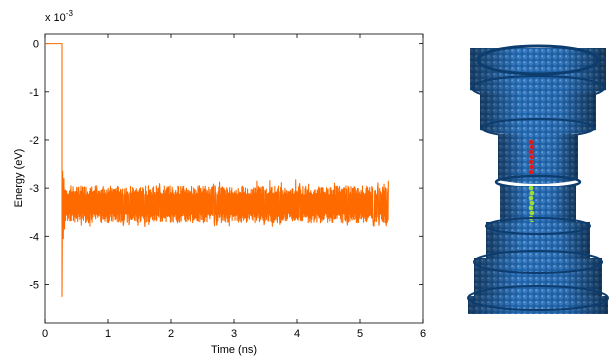 This screenshot has width=616, height=359. Describe the element at coordinates (234, 334) in the screenshot. I see `x-tick-label: 3` at that location.